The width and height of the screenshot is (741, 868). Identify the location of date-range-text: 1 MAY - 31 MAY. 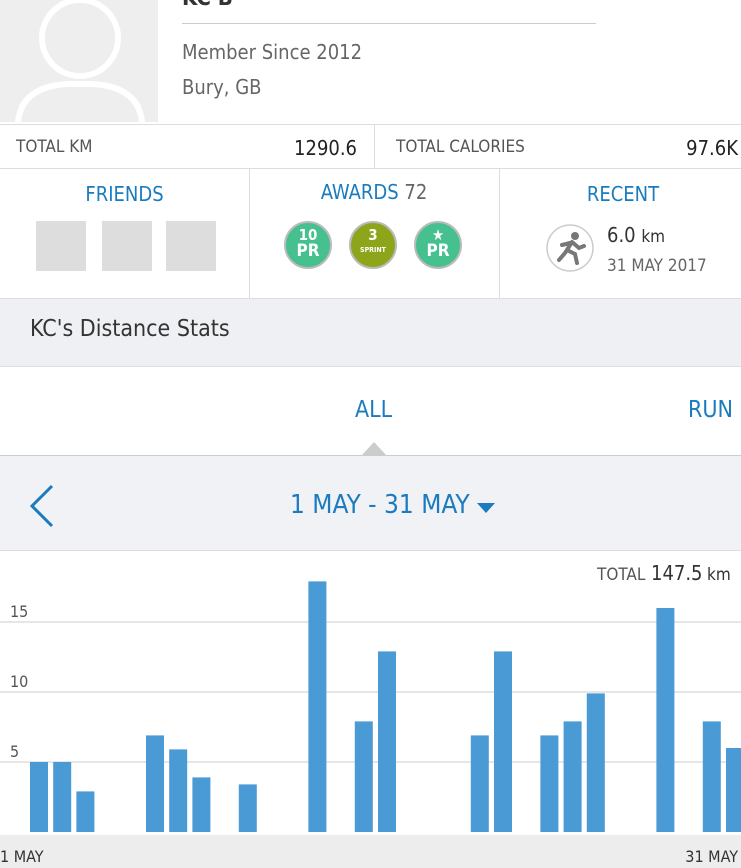
(380, 505).